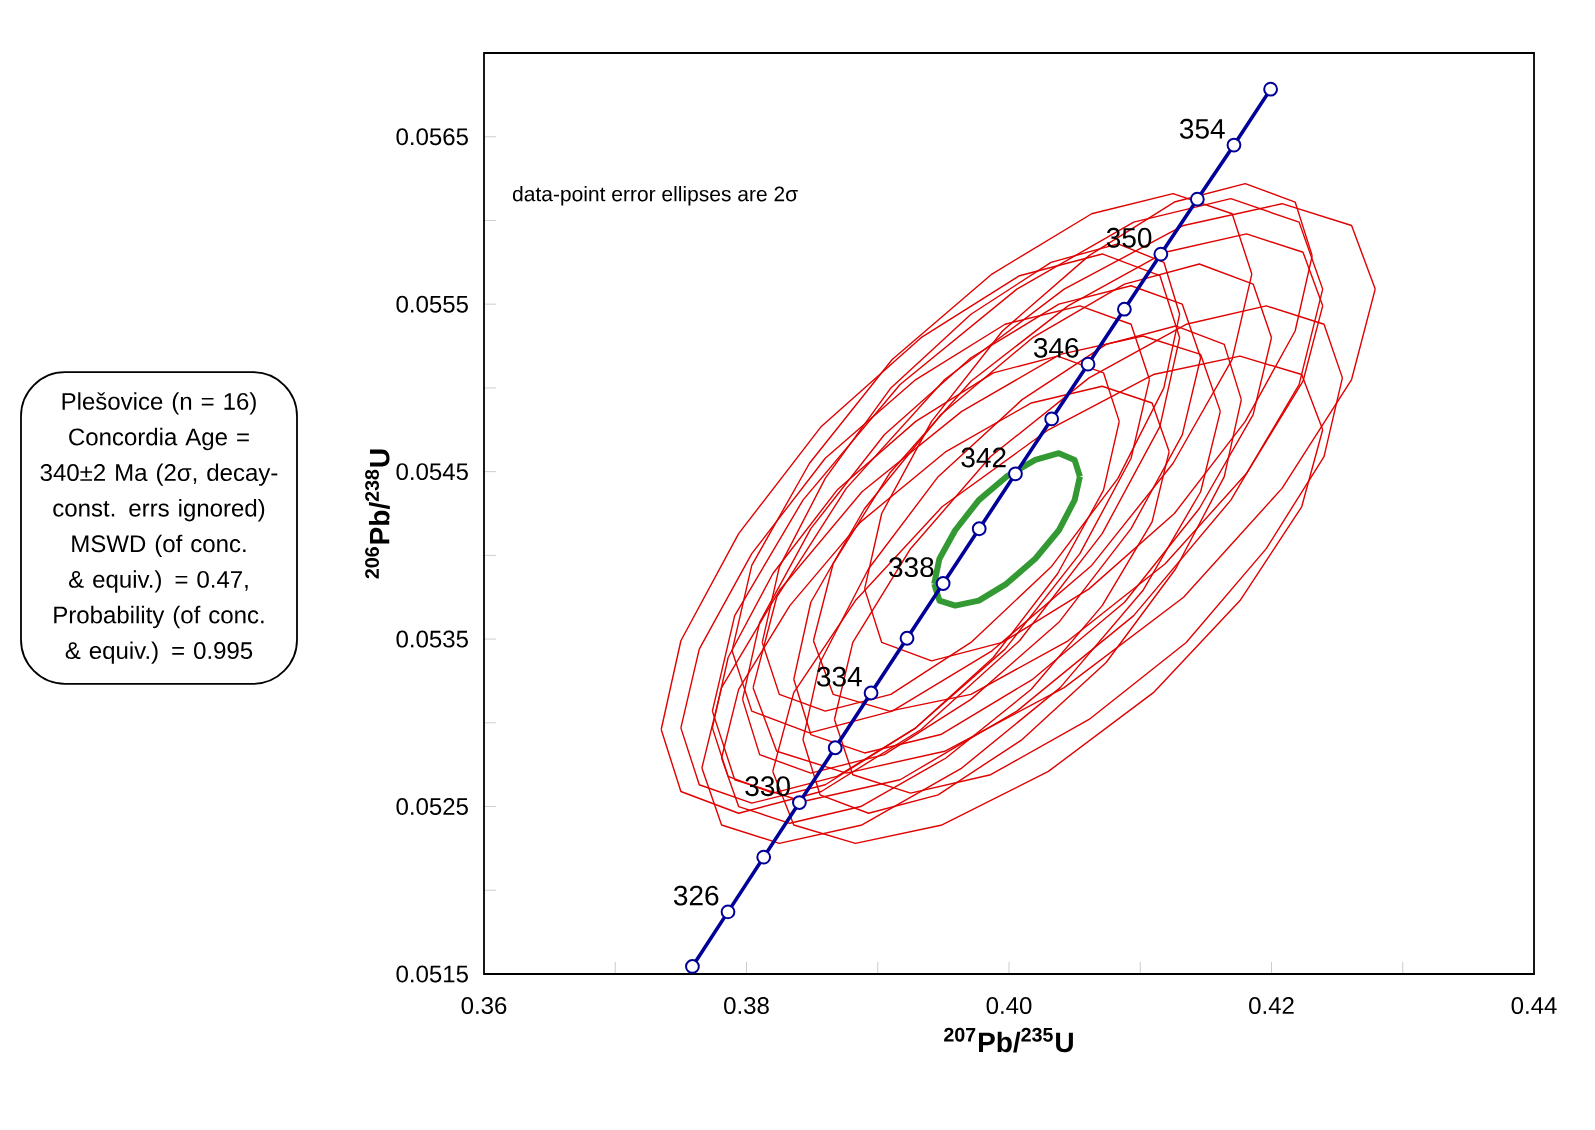 Image resolution: width=1595 pixels, height=1130 pixels. What do you see at coordinates (1056, 347) in the screenshot?
I see `annotation: 346` at bounding box center [1056, 347].